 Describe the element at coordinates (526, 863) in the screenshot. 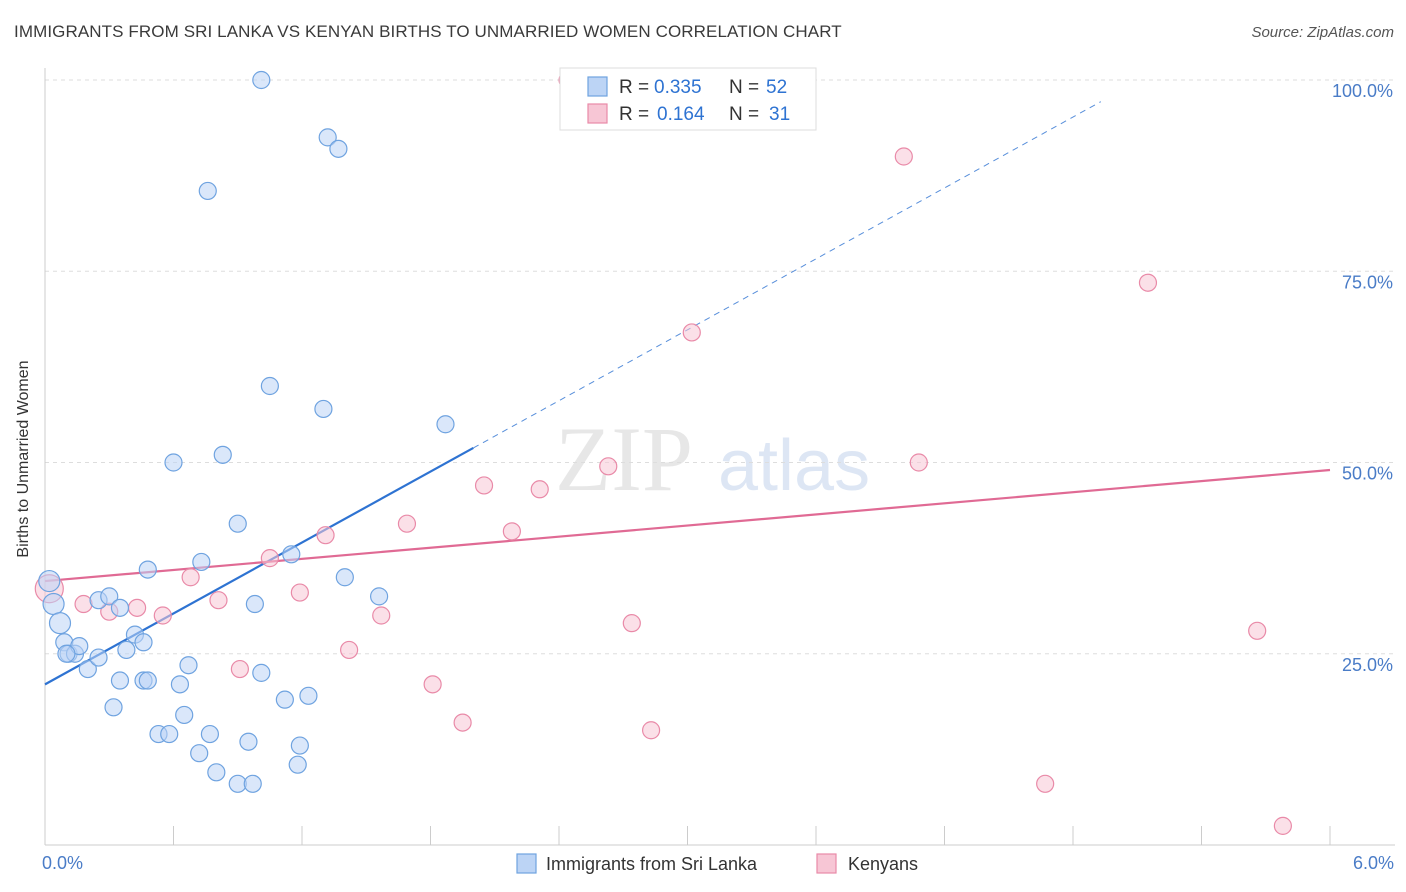

I see `series-legend-swatch-sri-lanka` at that location.